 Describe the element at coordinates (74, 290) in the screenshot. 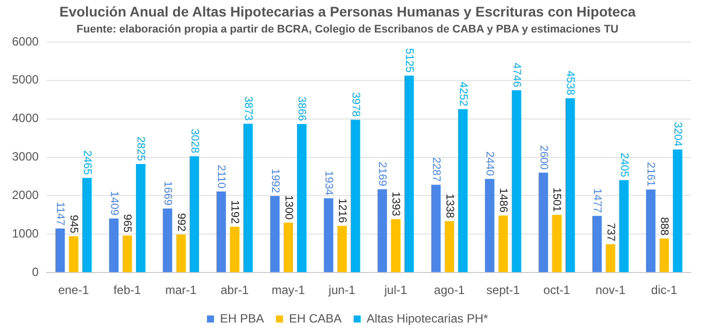

I see `x-tick-label: ene-1` at that location.